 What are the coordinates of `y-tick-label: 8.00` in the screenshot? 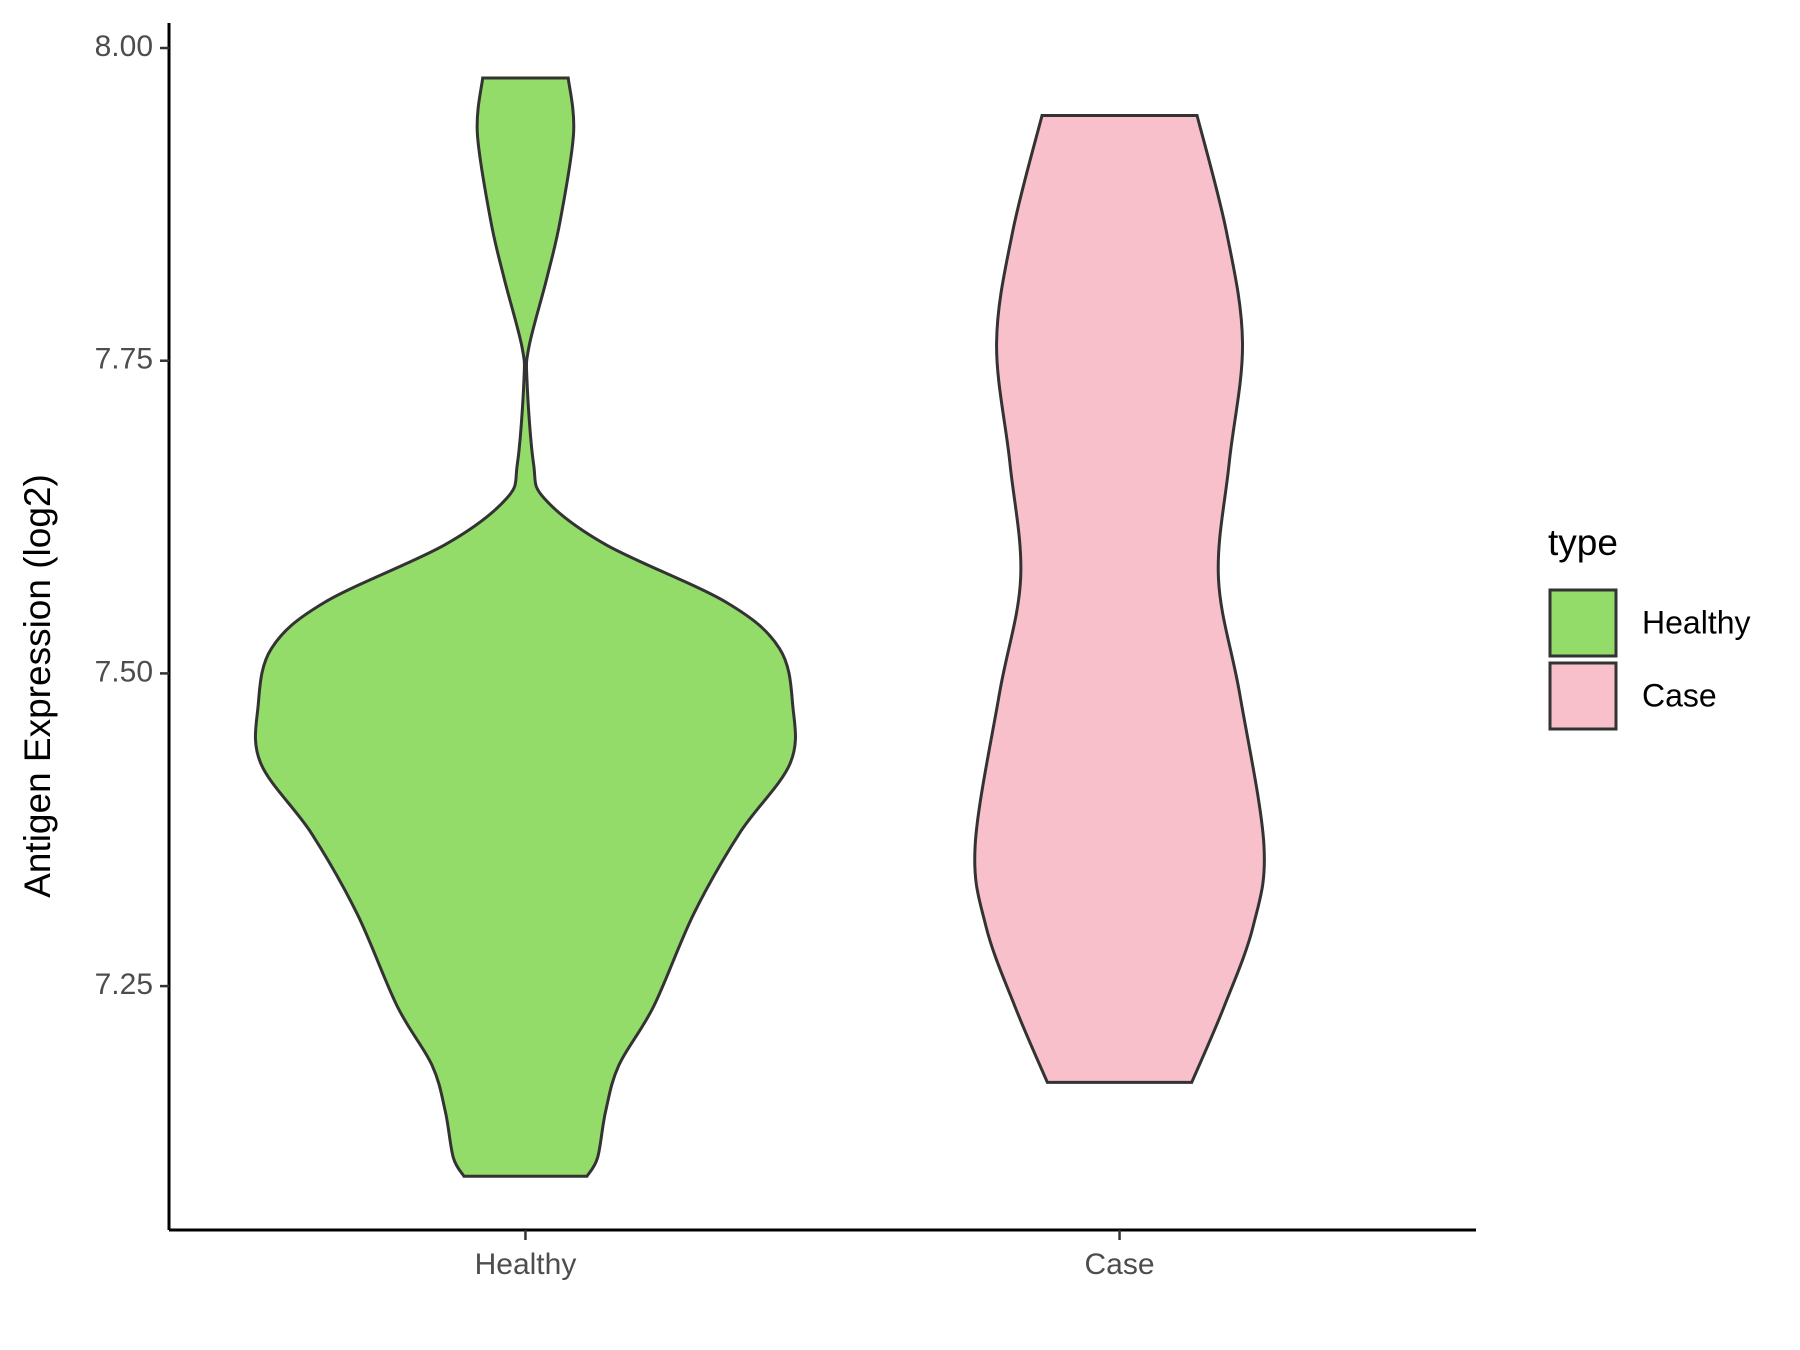 It's located at (124, 46).